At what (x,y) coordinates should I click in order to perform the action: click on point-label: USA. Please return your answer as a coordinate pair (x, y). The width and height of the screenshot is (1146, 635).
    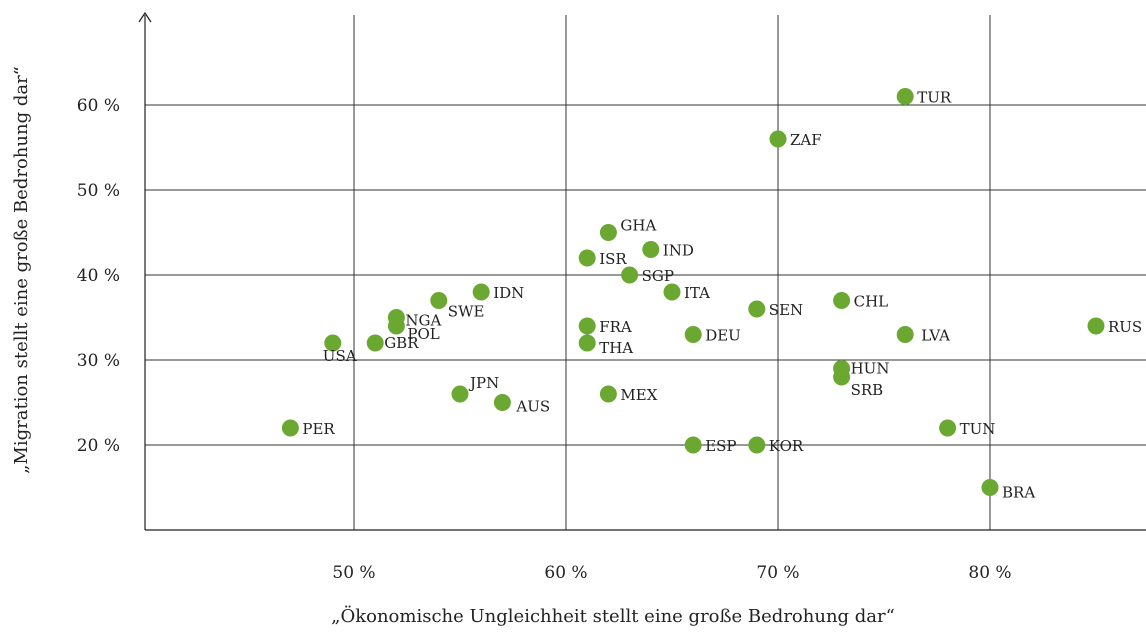
    Looking at the image, I should click on (340, 356).